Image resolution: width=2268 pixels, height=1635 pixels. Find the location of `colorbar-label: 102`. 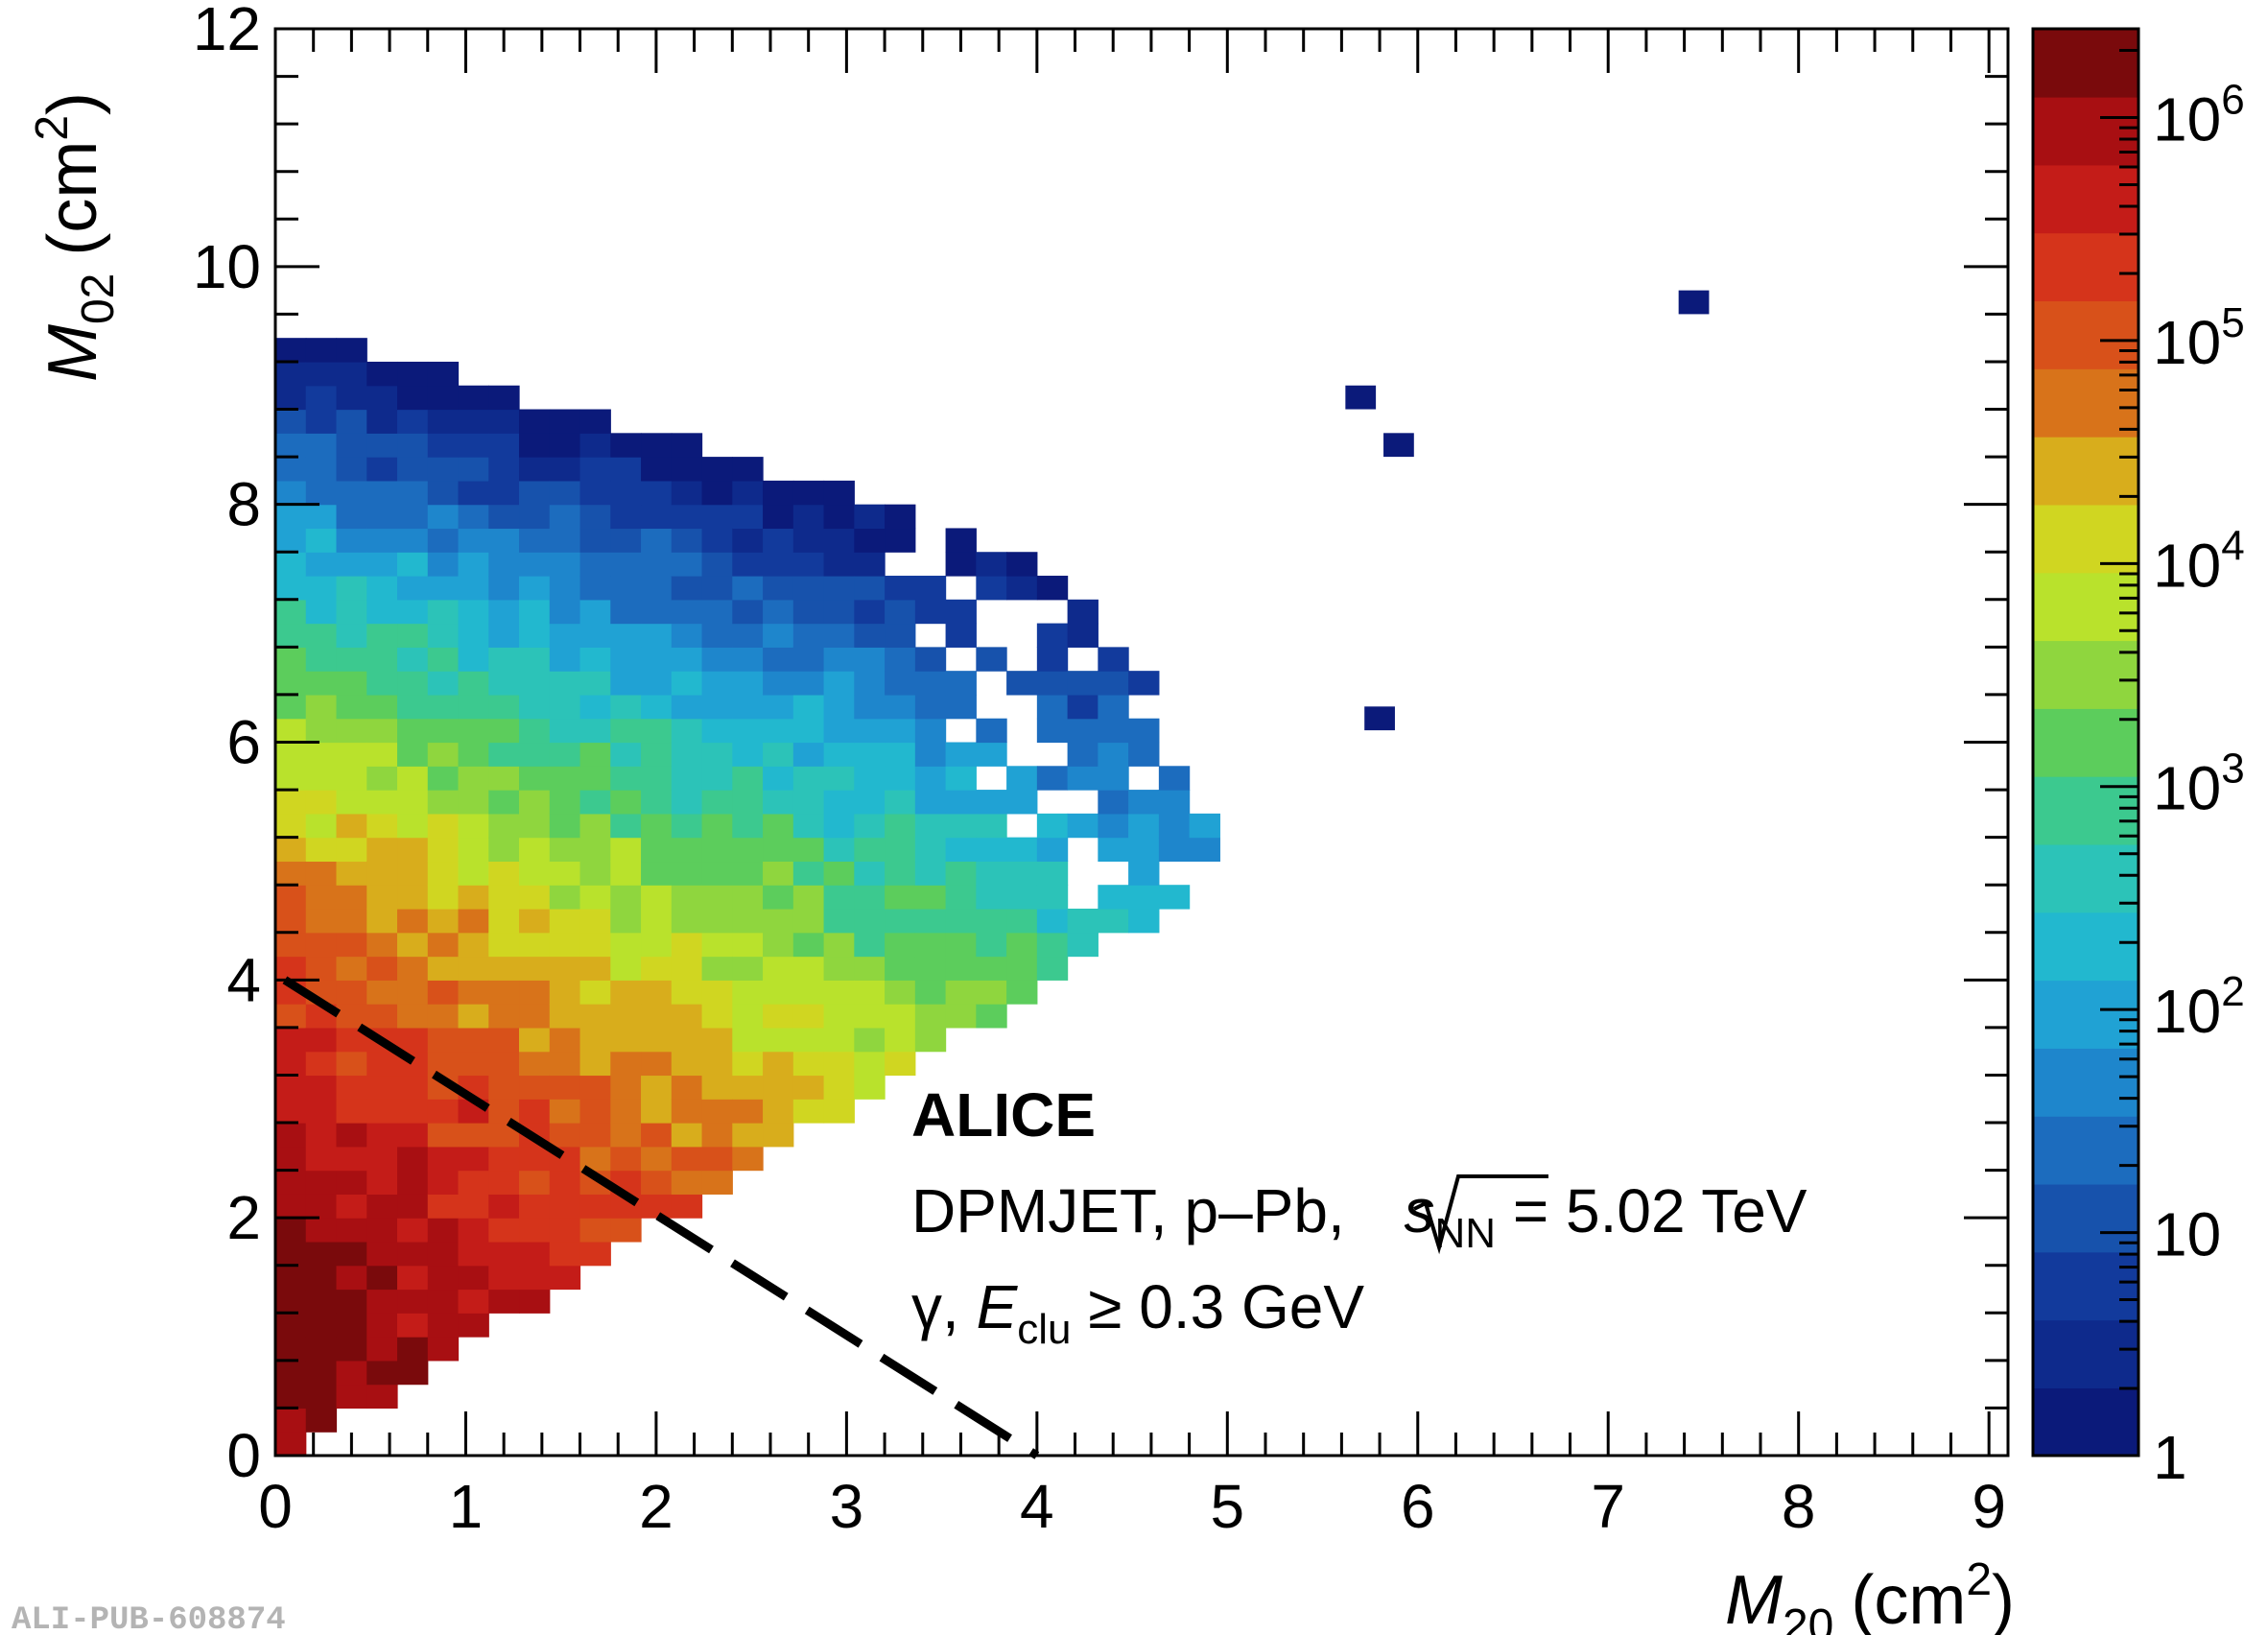

colorbar-label: 102 is located at coordinates (2199, 1007).